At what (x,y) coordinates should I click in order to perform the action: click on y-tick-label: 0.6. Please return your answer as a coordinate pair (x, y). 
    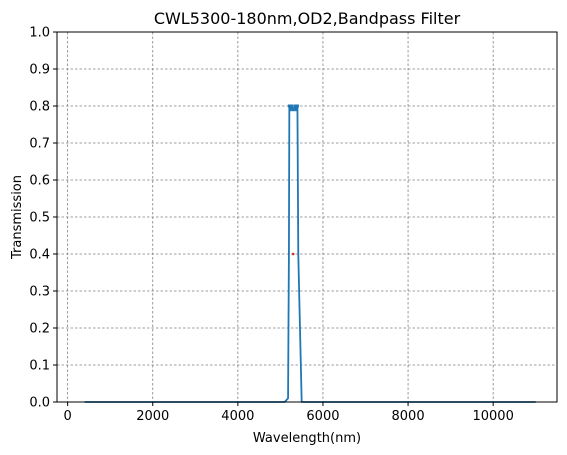
    Looking at the image, I should click on (39, 181).